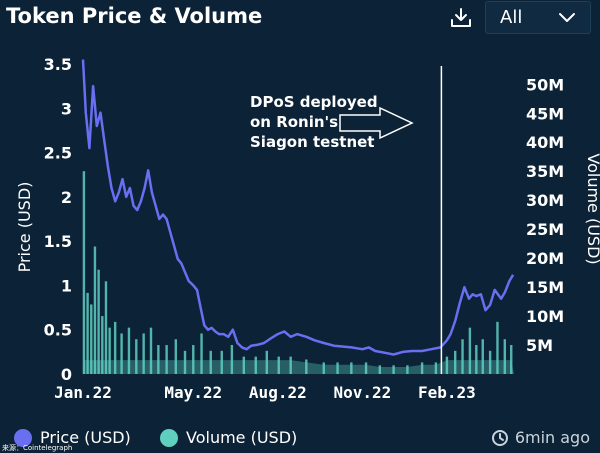 The image size is (600, 453). What do you see at coordinates (294, 122) in the screenshot?
I see `annotation-text: on Ronin's` at bounding box center [294, 122].